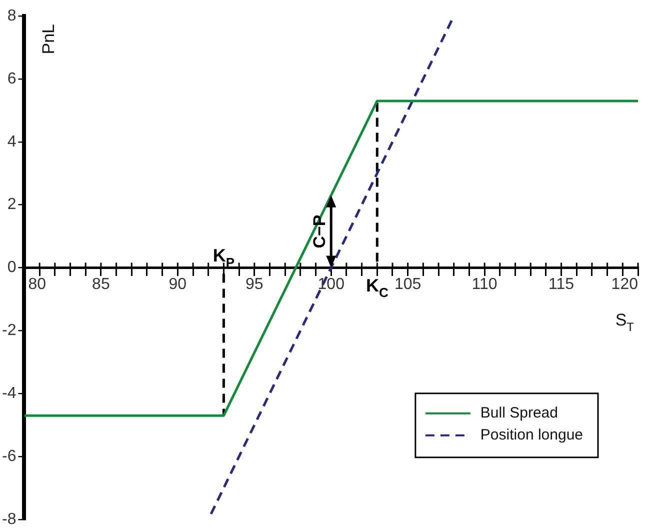  What do you see at coordinates (11, 267) in the screenshot?
I see `y-tick-label: 0` at bounding box center [11, 267].